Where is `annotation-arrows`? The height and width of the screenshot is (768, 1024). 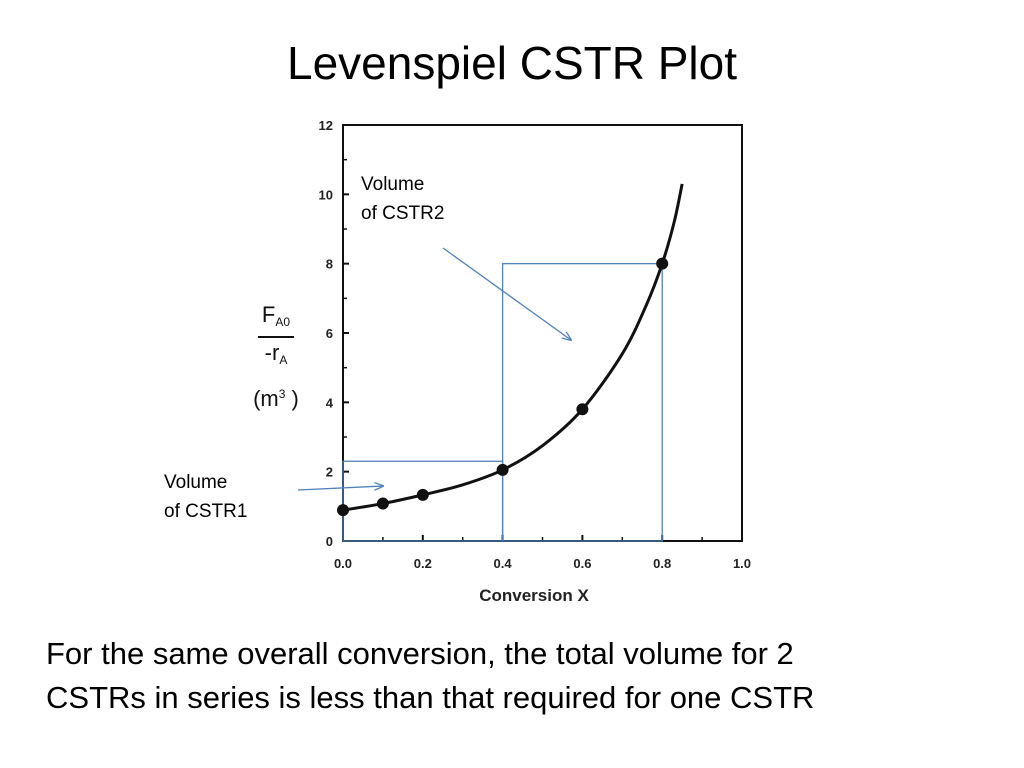
annotation-arrows is located at coordinates (434, 369).